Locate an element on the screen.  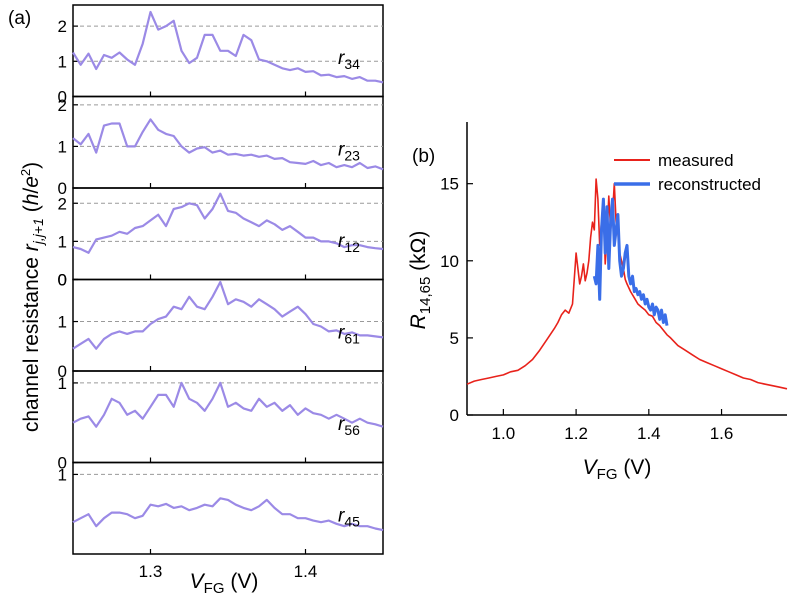
panel-a-y-axis-label: channel resistance rj,j+1 (h/e2) is located at coordinates (32, 297).